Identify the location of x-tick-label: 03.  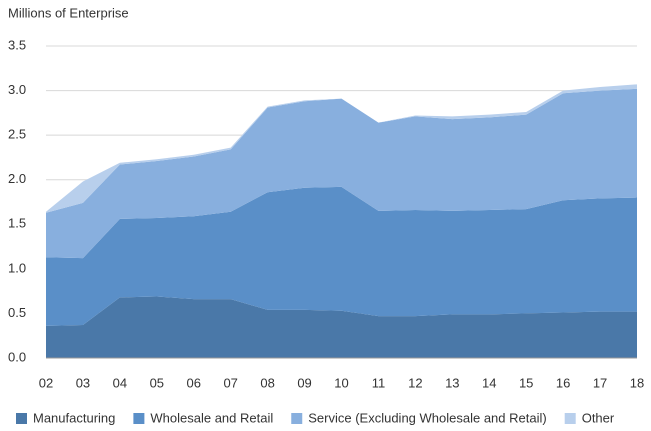
(83, 382).